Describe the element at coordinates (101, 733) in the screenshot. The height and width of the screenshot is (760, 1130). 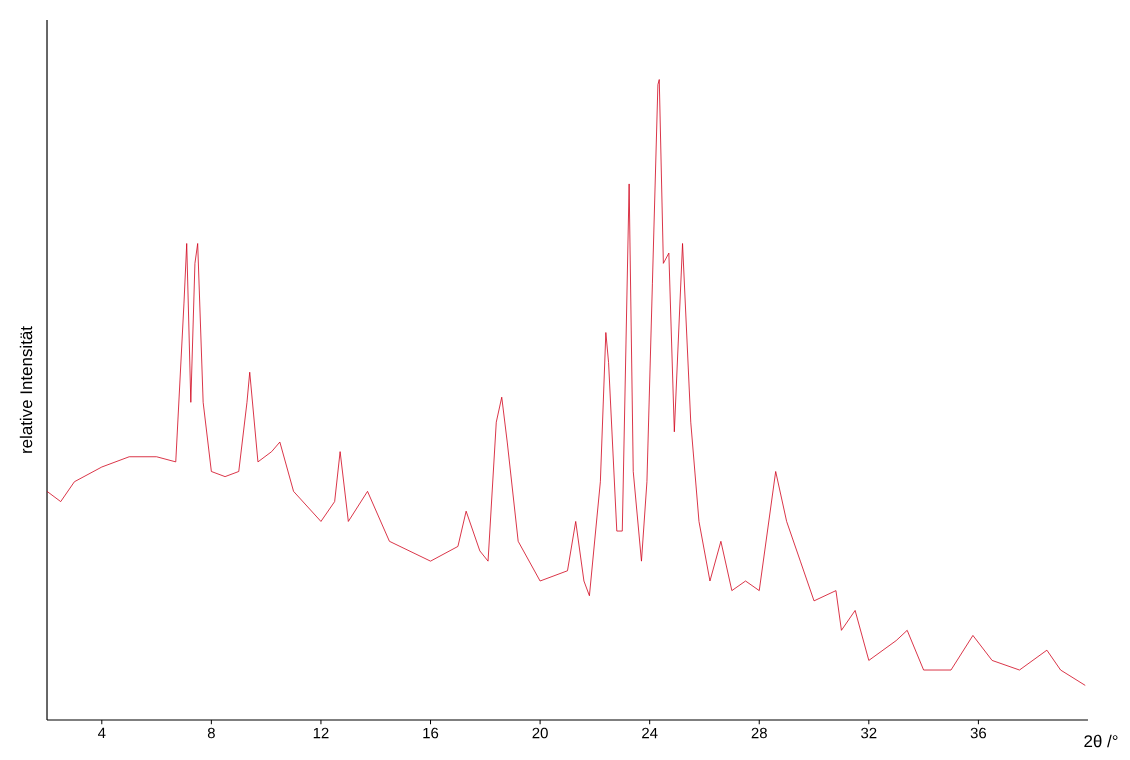
I see `x-tick-label: 4` at that location.